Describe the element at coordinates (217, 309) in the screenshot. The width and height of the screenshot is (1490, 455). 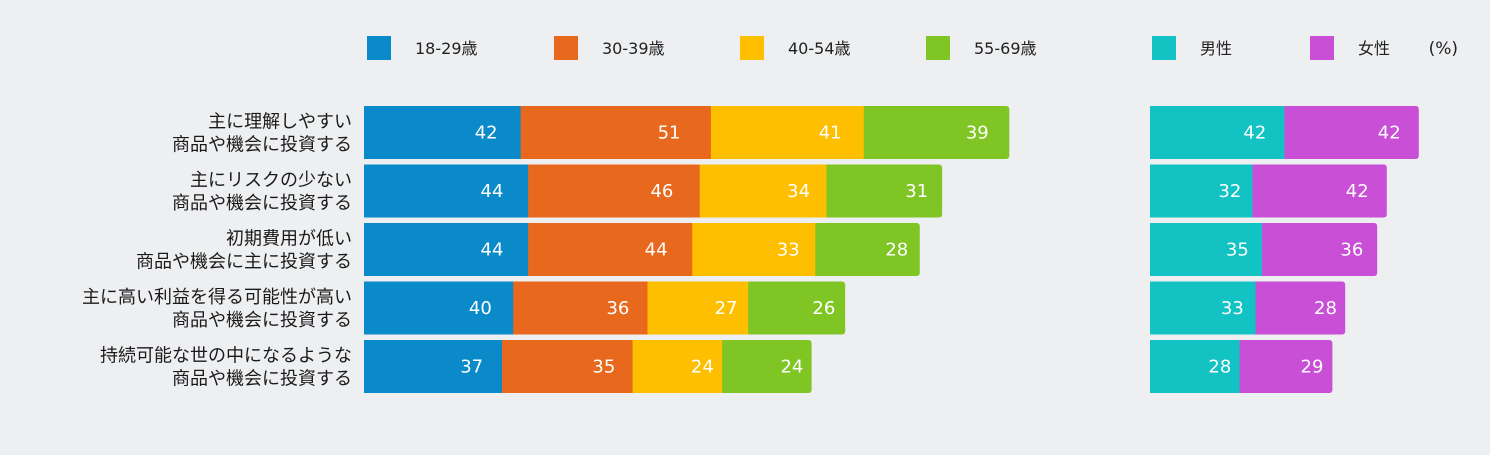
I see `category-label-3: 主に高い利益を得る可能性が高い商品や機会に投資する` at that location.